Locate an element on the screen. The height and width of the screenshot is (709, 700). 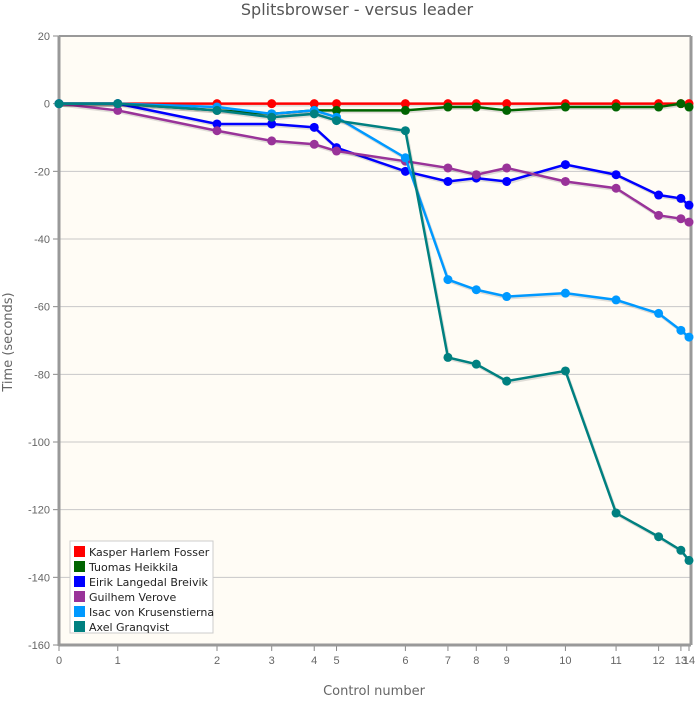
legend-item: Tuomas Heikkila is located at coordinates (126, 567).